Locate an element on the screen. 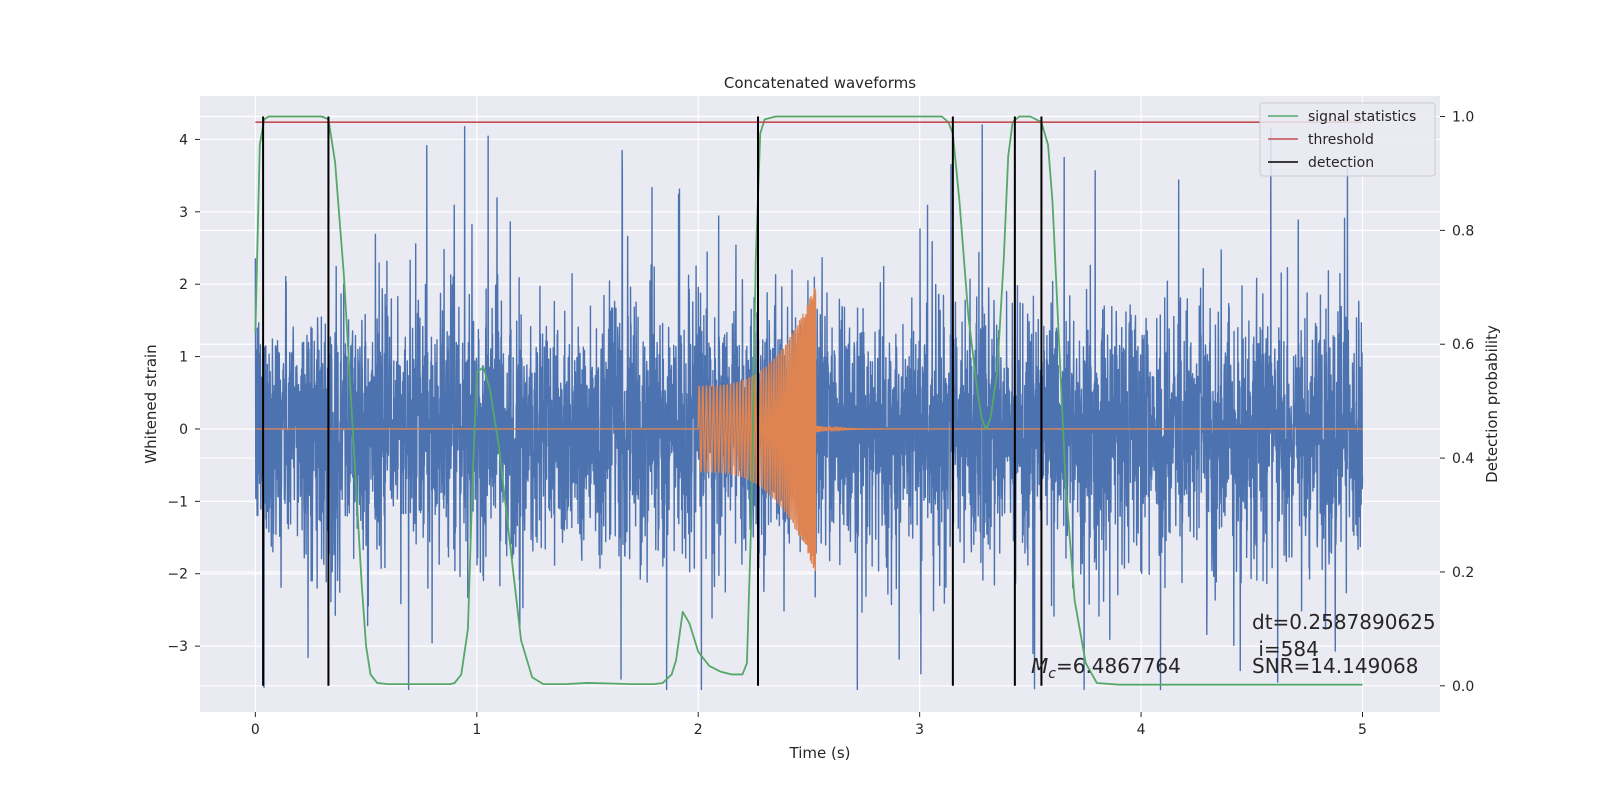 The width and height of the screenshot is (1600, 800). y-right-tick-label: 0.4 is located at coordinates (1463, 459).